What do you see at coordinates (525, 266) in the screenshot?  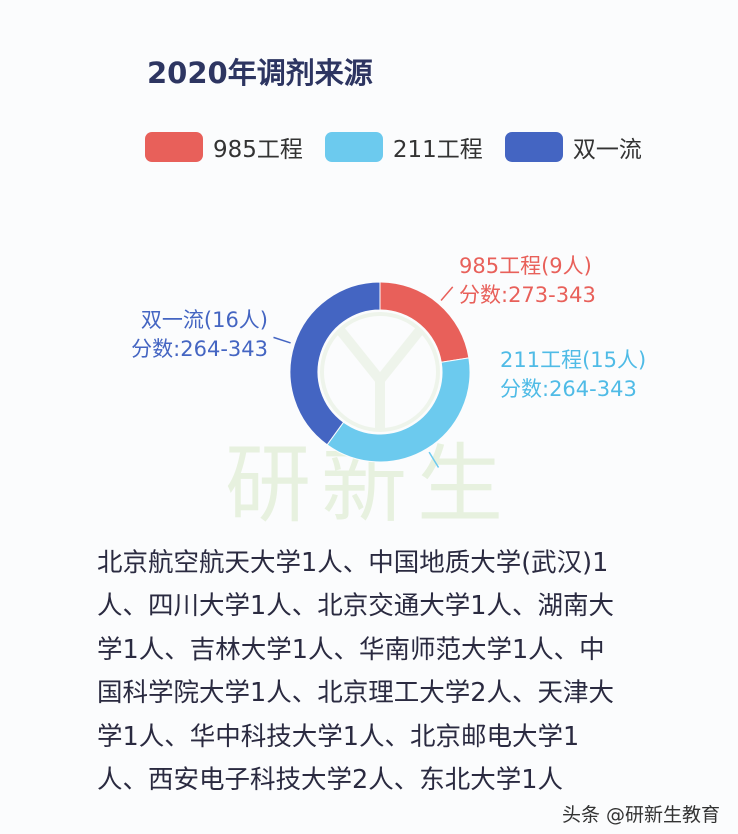 I see `data-label-985-name: 985工程(9人)` at bounding box center [525, 266].